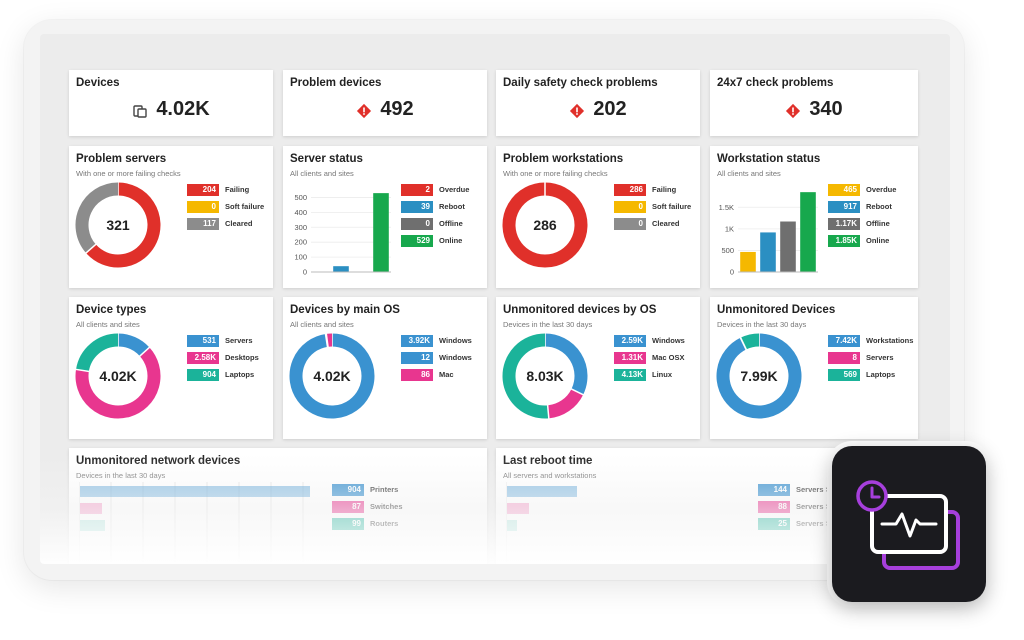  Describe the element at coordinates (435, 189) in the screenshot. I see `legend-item: 2 Overdue` at that location.